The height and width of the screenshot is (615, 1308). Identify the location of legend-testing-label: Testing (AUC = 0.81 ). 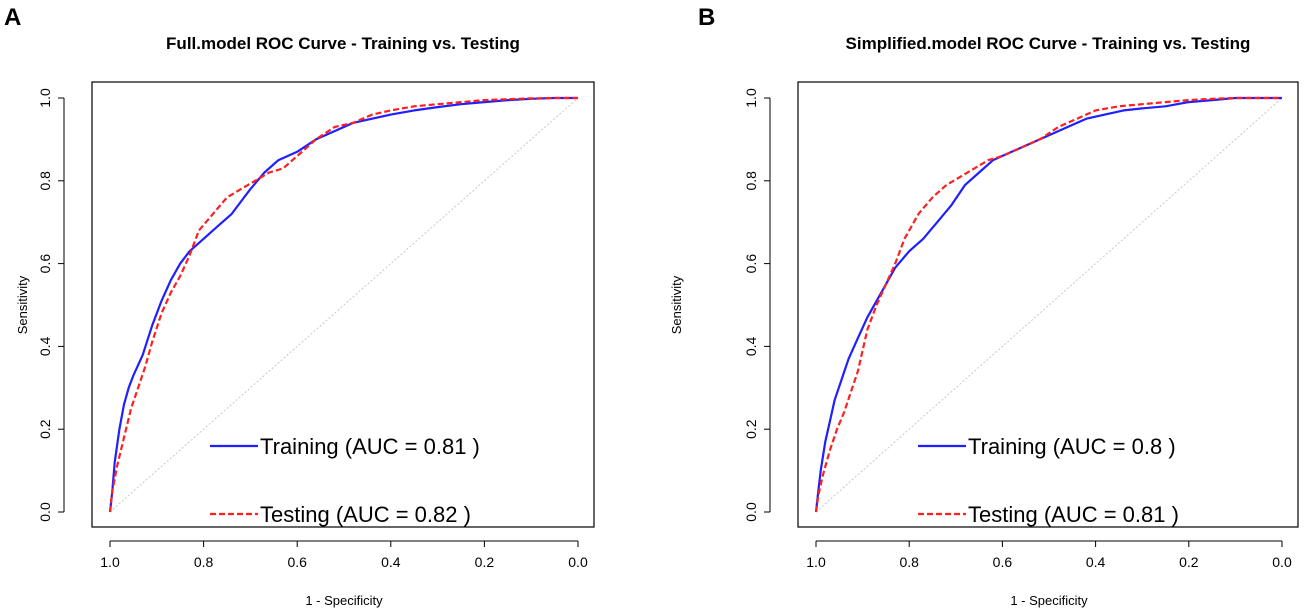
(1073, 514).